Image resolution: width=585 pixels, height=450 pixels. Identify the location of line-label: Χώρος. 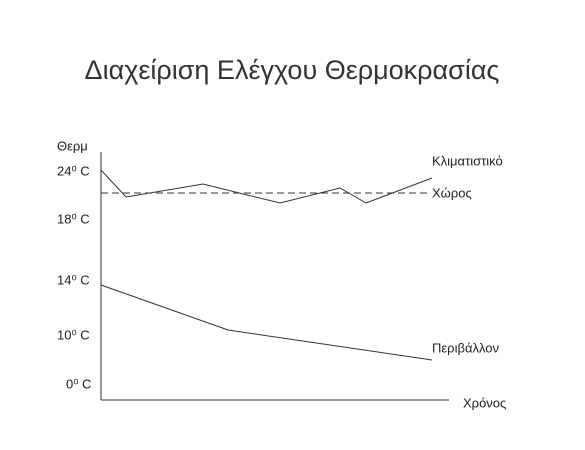
(452, 192).